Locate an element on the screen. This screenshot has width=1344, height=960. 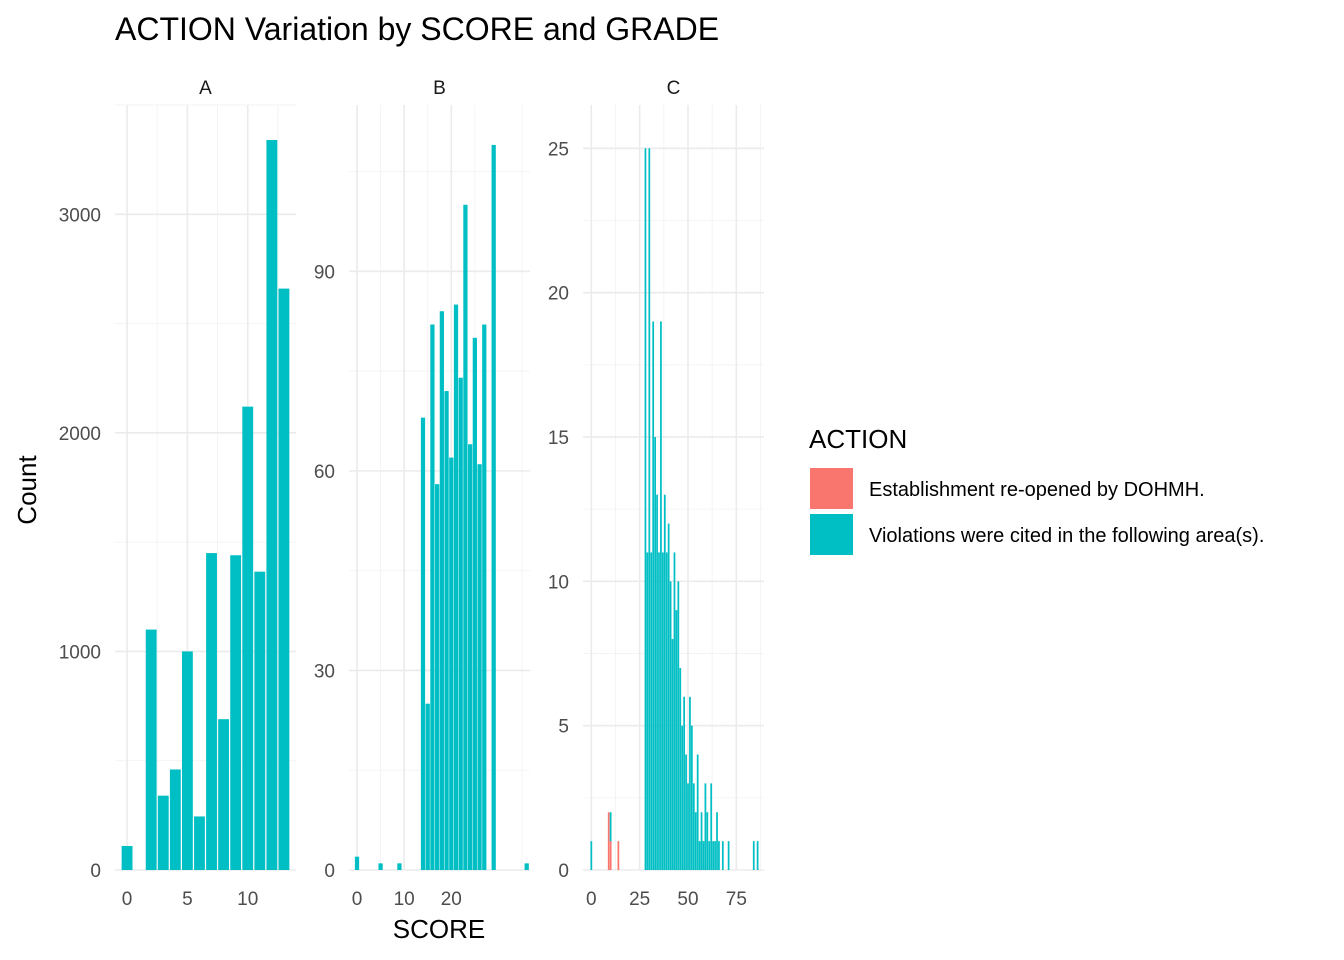
y-tick-label: 25 is located at coordinates (558, 149).